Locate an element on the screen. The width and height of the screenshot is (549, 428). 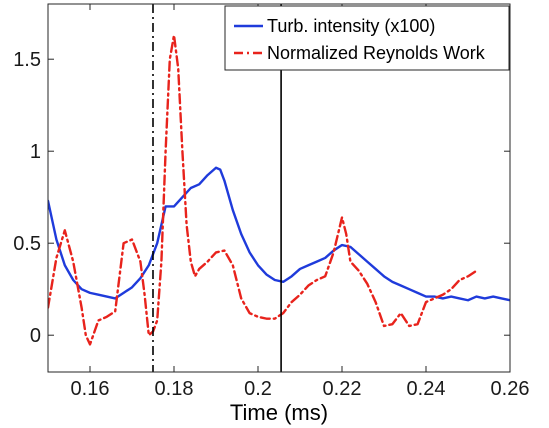
x-axis-title: Time (ms) is located at coordinates (279, 412).